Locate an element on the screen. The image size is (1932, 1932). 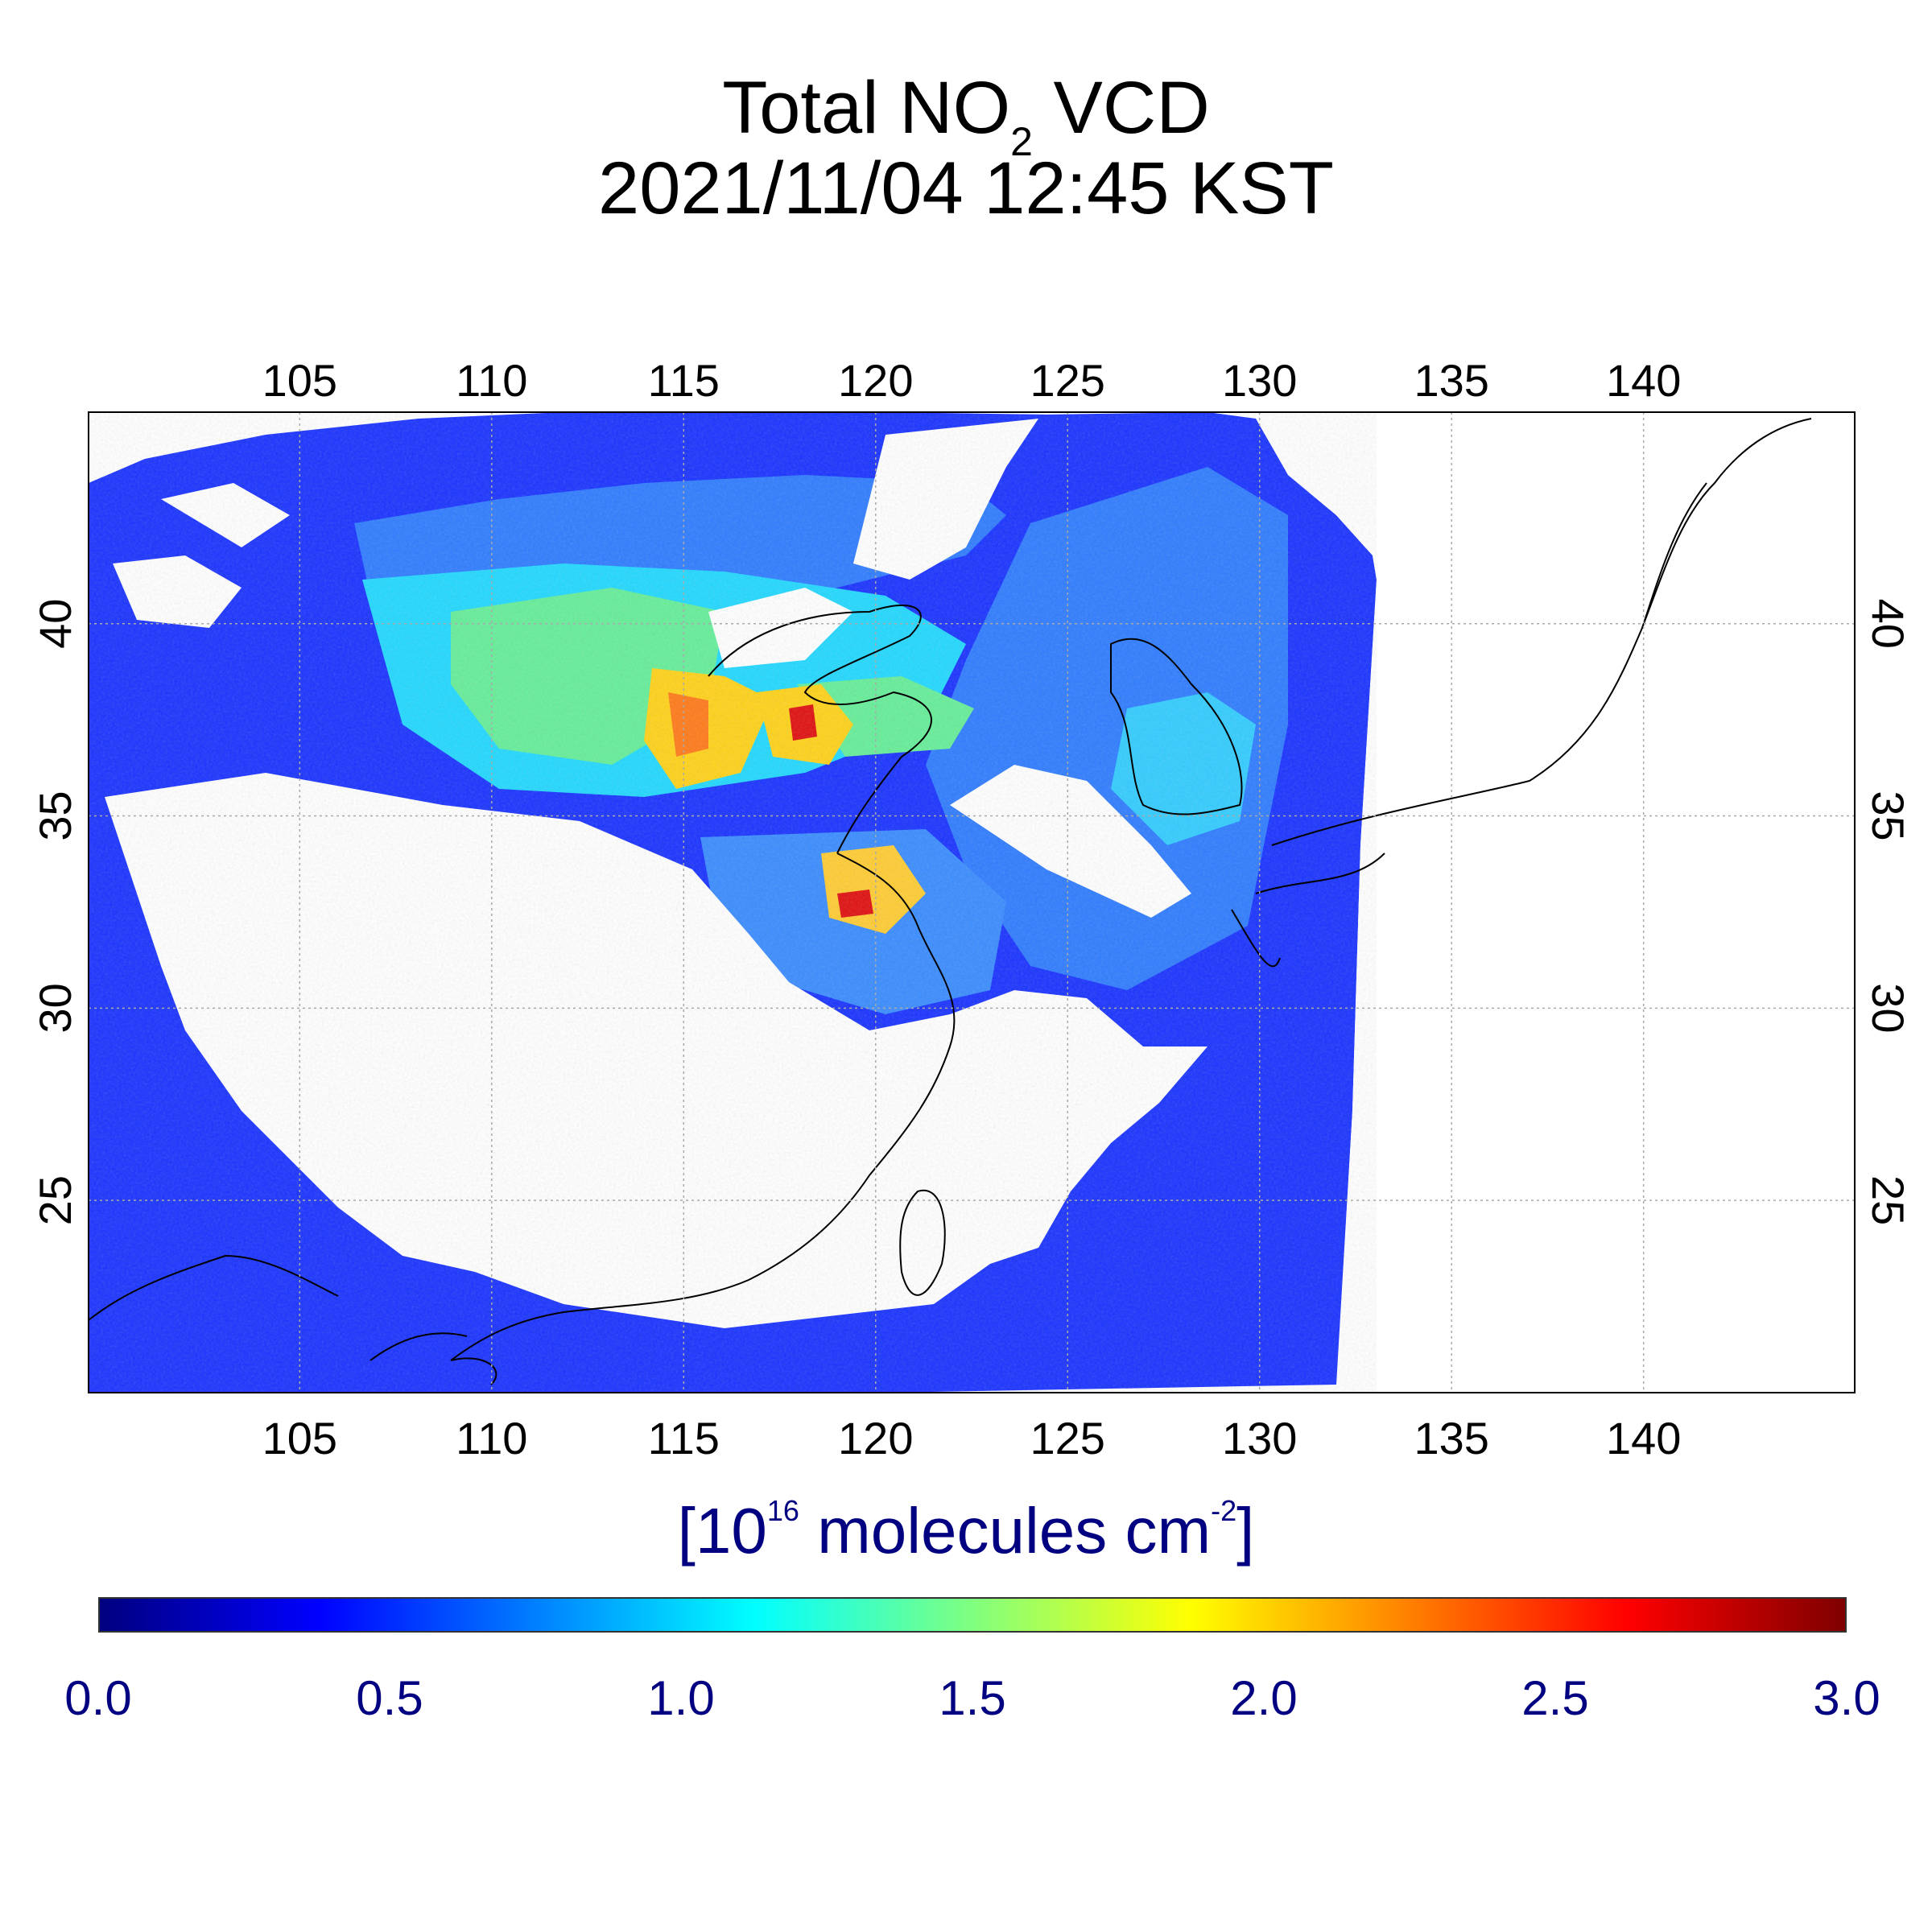
colorbar-tick-label: 3.0 is located at coordinates (1847, 1698).